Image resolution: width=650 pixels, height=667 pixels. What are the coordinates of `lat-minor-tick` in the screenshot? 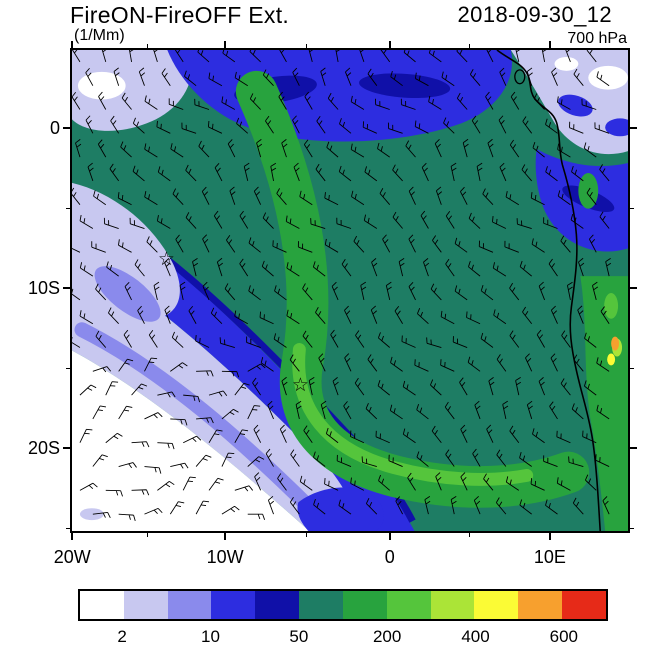 It's located at (632, 368).